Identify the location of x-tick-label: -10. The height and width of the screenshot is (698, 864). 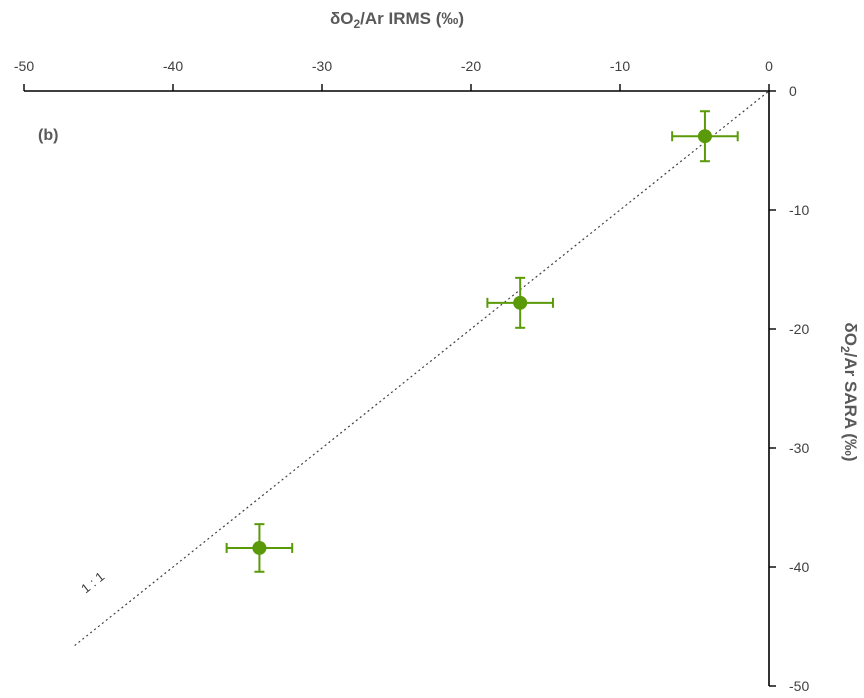
(620, 66).